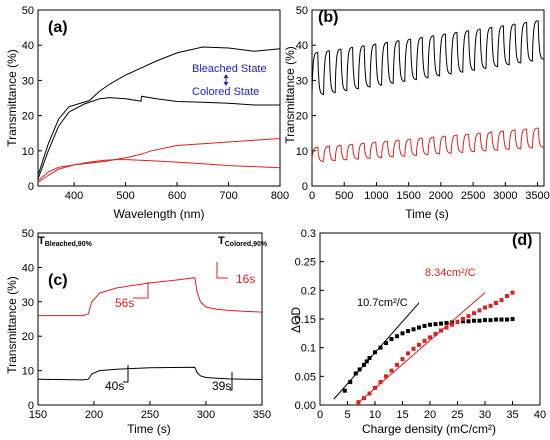 The image size is (550, 440). What do you see at coordinates (375, 415) in the screenshot?
I see `x-tick-label: 10` at bounding box center [375, 415].